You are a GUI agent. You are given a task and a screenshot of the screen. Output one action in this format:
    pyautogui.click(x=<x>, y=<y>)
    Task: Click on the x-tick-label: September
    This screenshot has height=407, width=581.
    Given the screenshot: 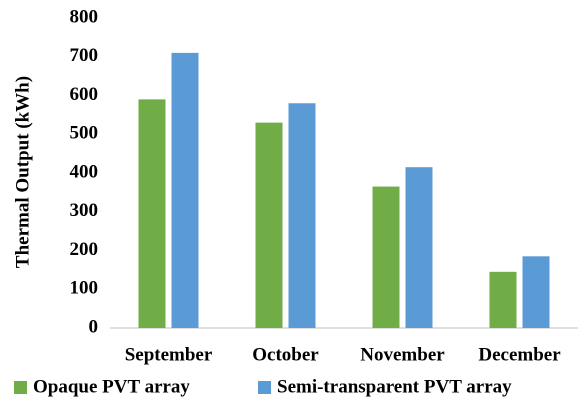 What is the action you would take?
    pyautogui.click(x=169, y=354)
    